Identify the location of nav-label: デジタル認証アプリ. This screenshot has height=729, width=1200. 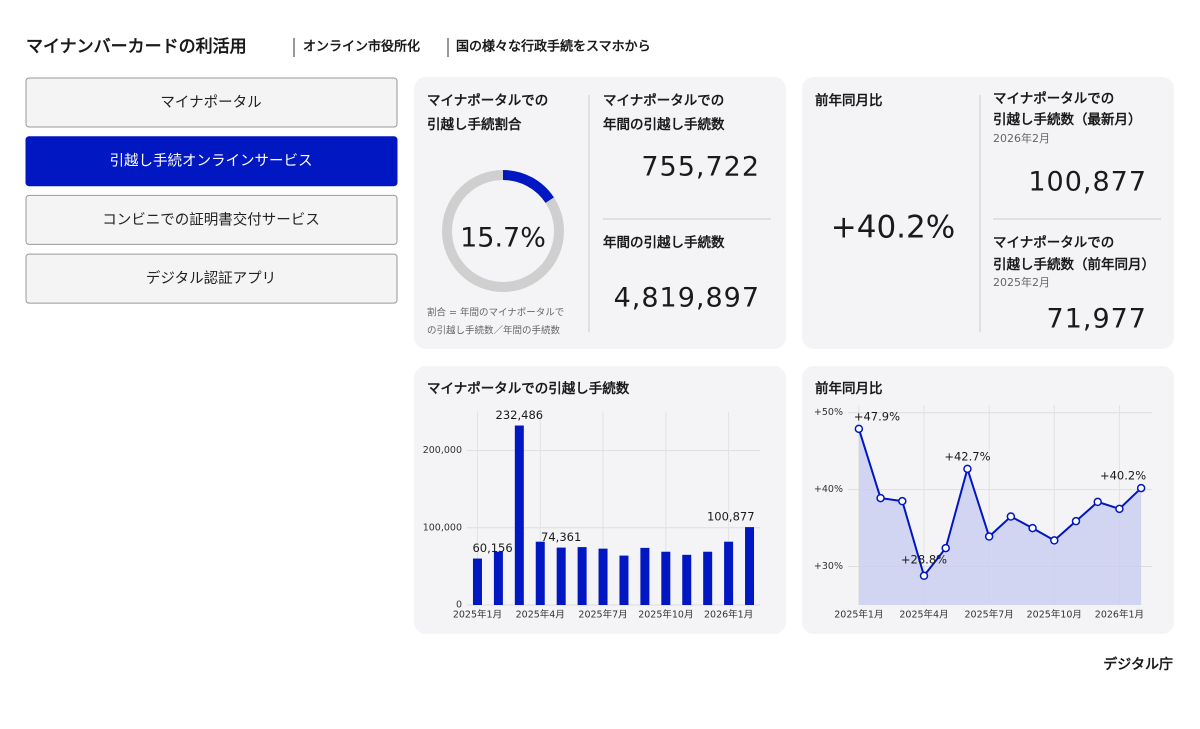
(211, 278).